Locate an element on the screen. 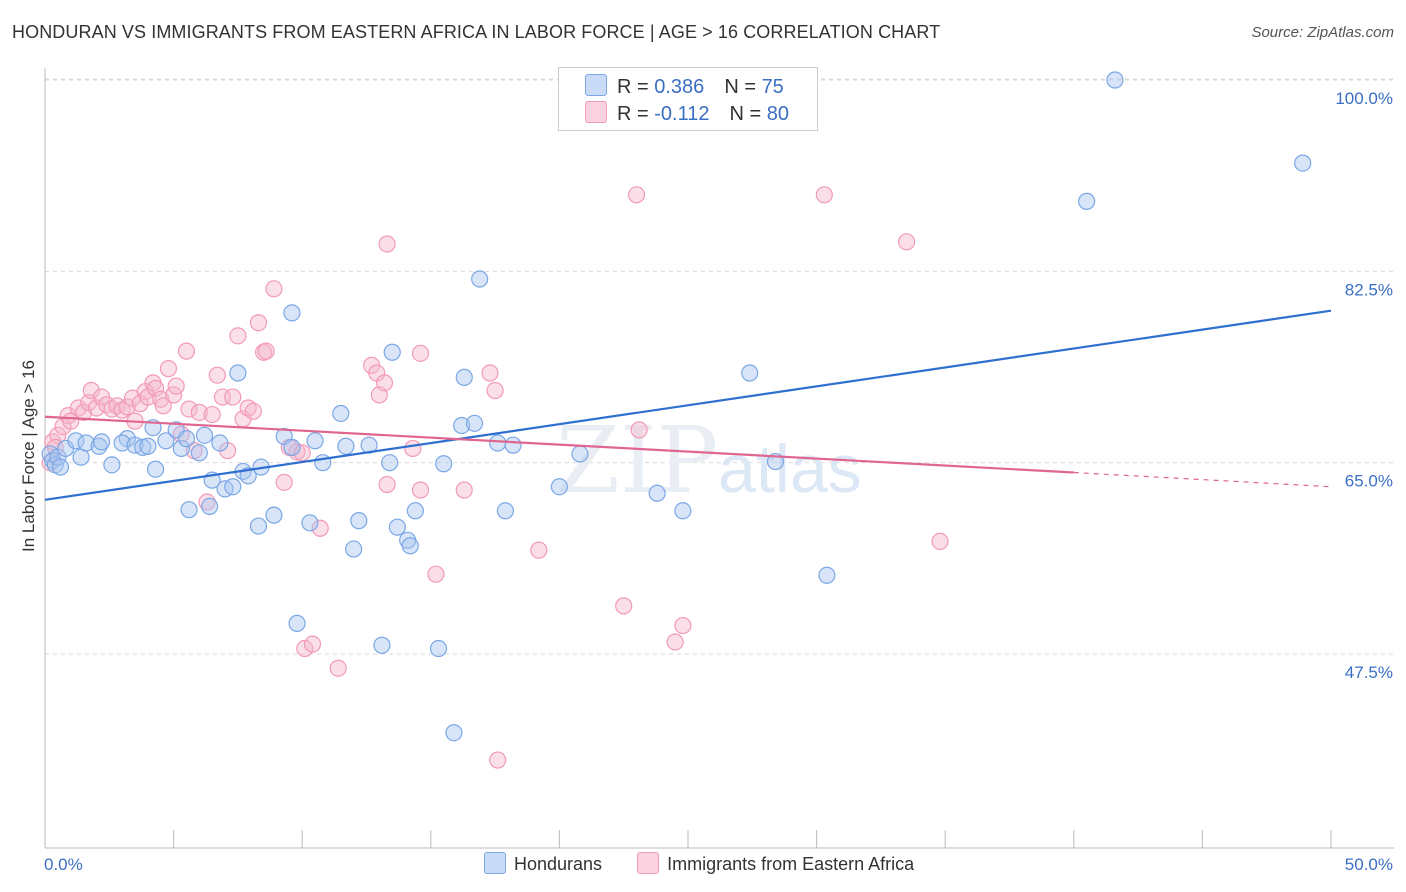  legend-r-value: 0.386 is located at coordinates (679, 87).